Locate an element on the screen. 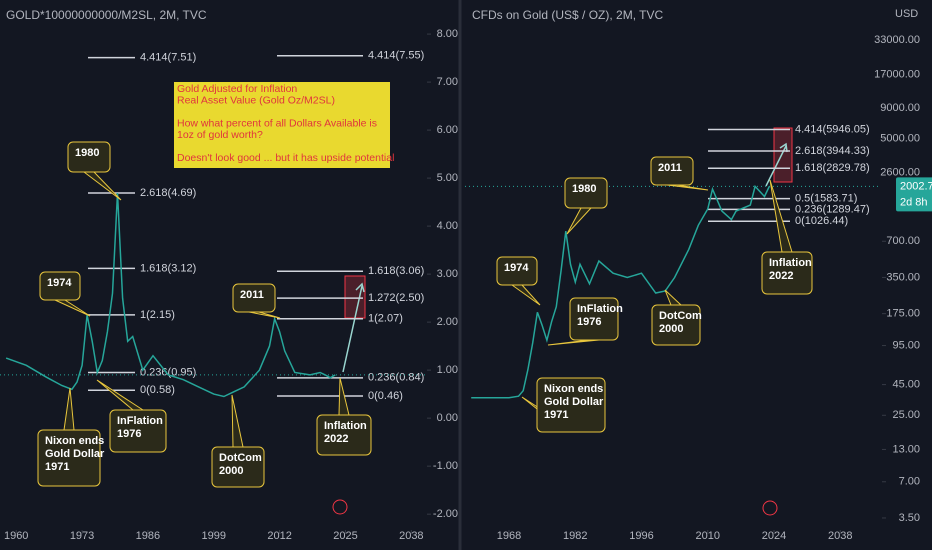  x-tick-label: 1996 is located at coordinates (641, 536).